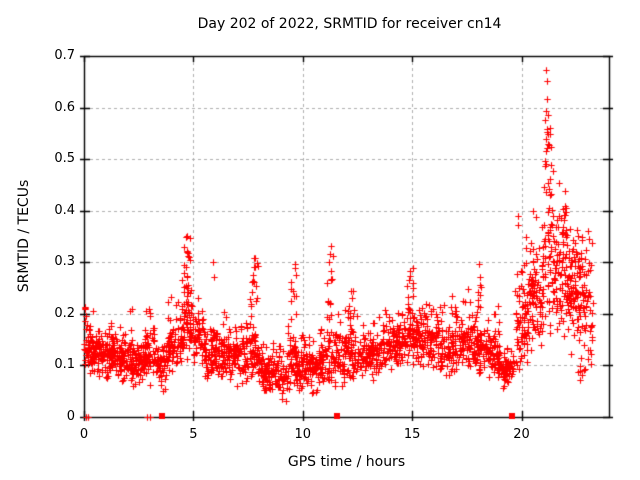  What do you see at coordinates (64, 55) in the screenshot?
I see `y-tick-label: 0.7` at bounding box center [64, 55].